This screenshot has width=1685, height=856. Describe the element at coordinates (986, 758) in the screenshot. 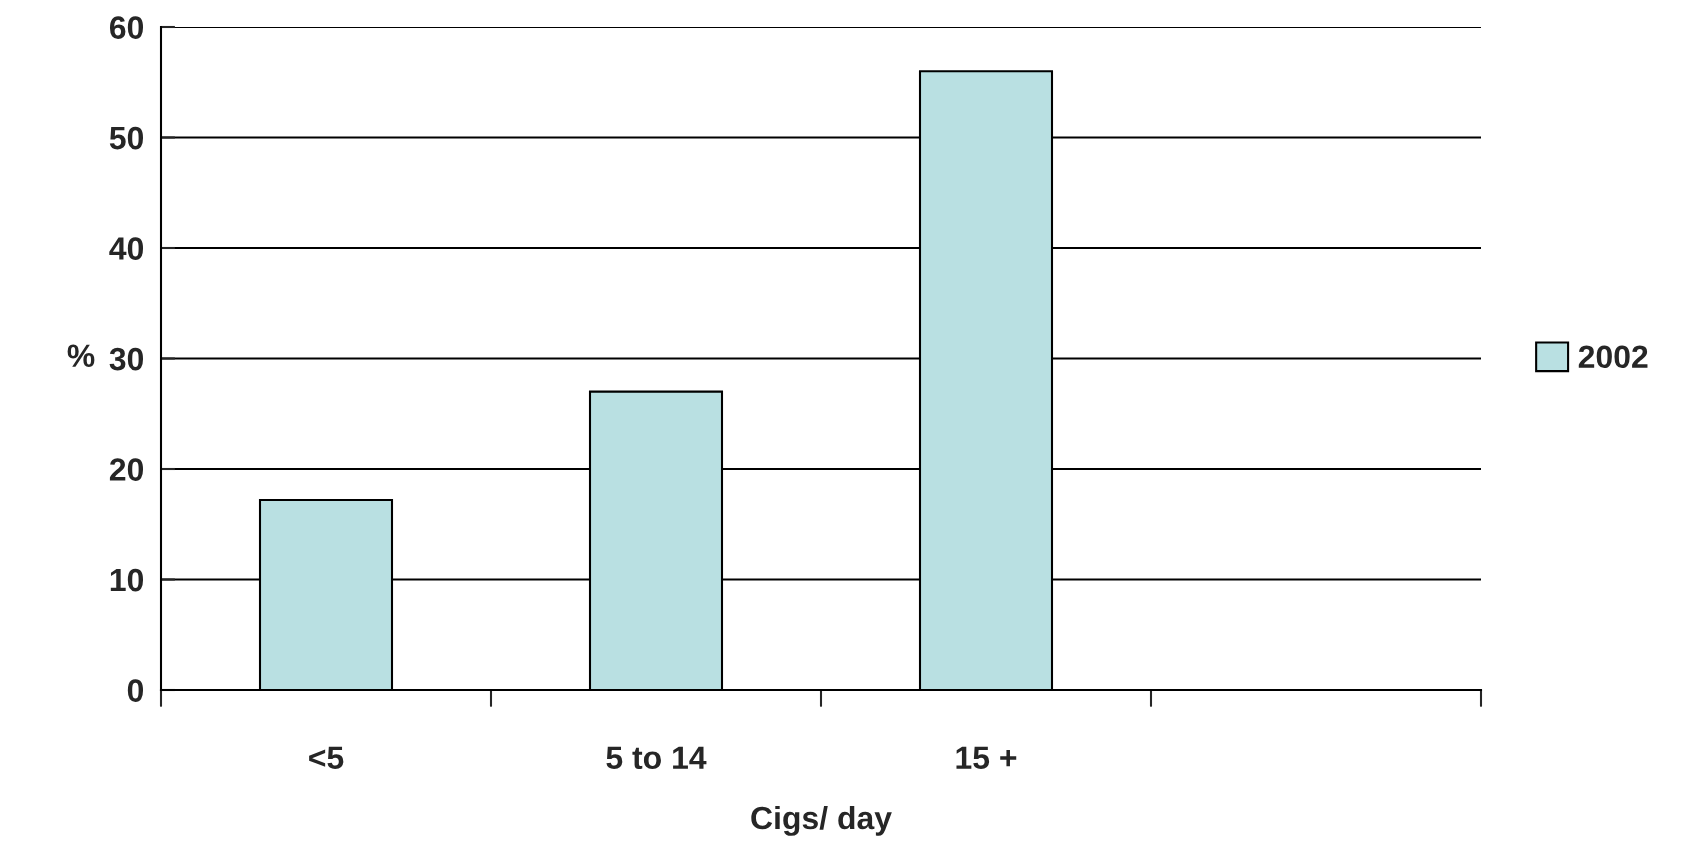

I see `x-tick-label: 15 +` at that location.